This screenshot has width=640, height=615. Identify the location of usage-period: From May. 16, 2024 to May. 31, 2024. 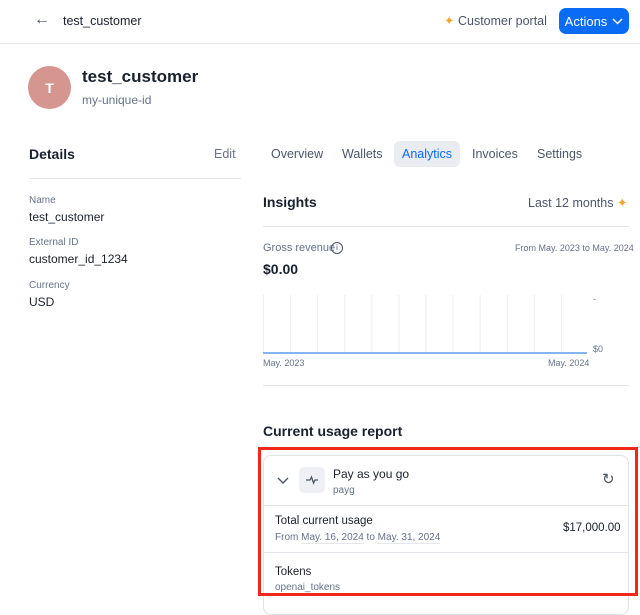
(358, 538).